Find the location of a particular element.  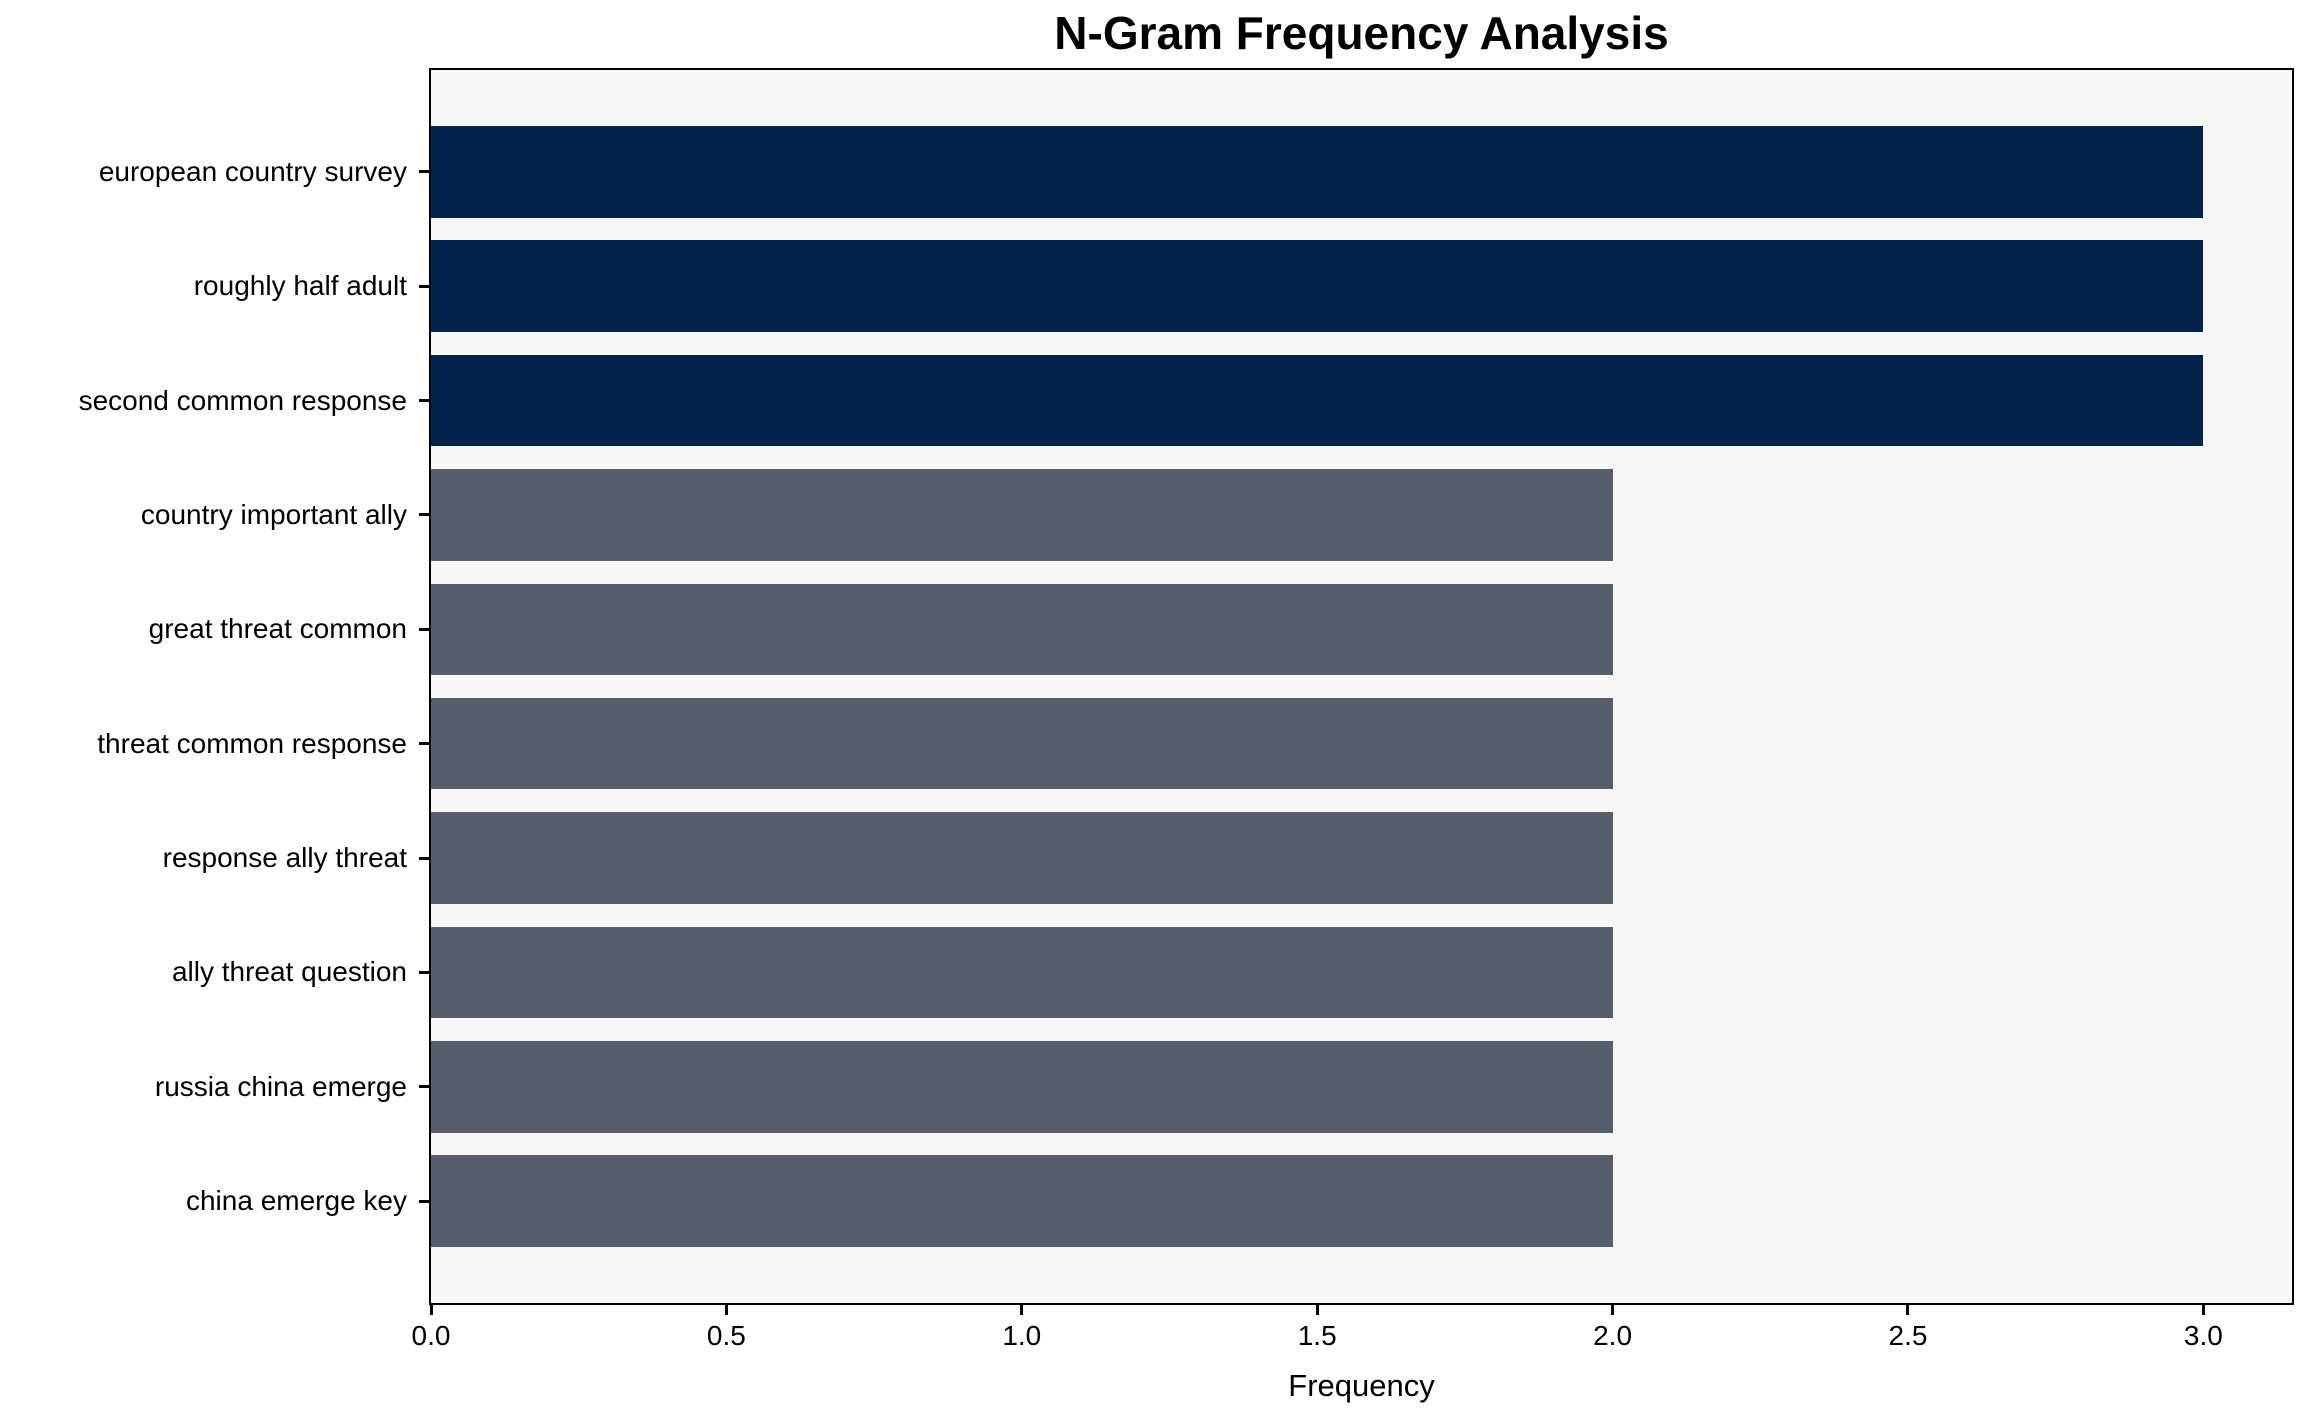

x-tick-label: 2.0 is located at coordinates (1613, 1335).